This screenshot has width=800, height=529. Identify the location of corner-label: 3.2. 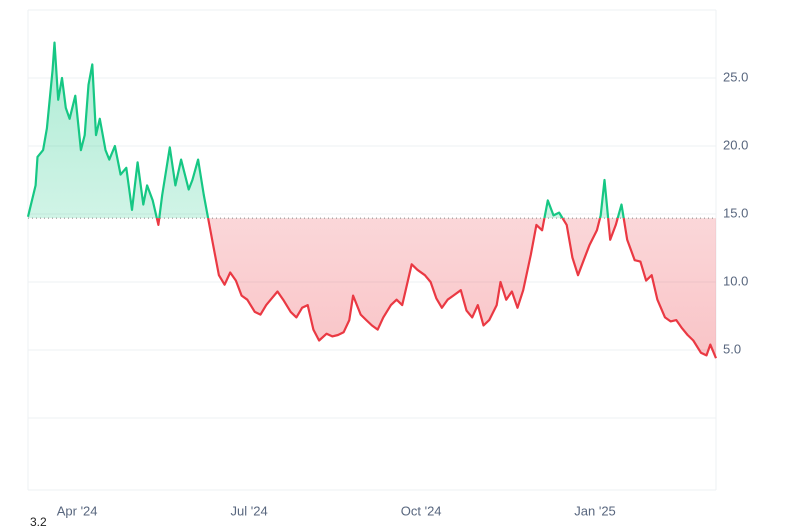
(38, 522).